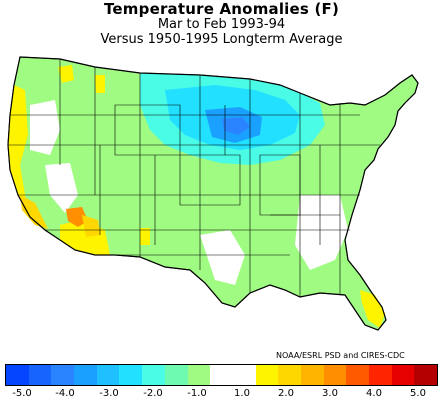 This screenshot has width=443, height=400. Describe the element at coordinates (221, 9) in the screenshot. I see `map-title: Temperature Anomalies (F)` at that location.